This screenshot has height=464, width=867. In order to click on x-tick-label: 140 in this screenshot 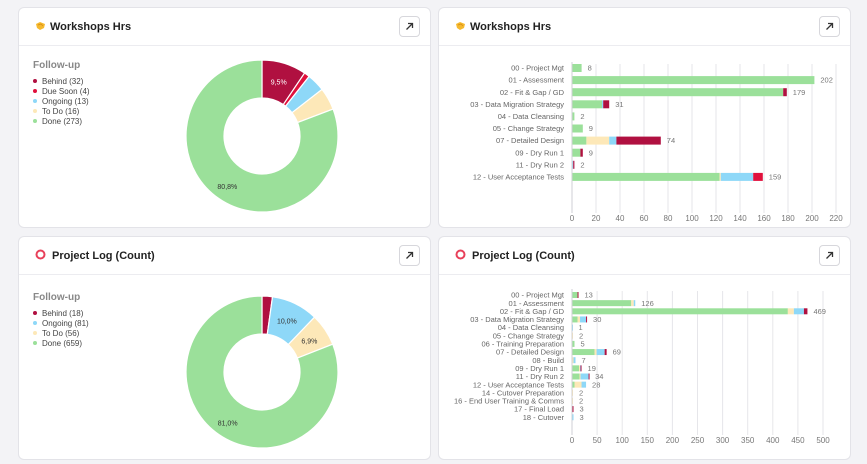, I will do `click(740, 218)`.